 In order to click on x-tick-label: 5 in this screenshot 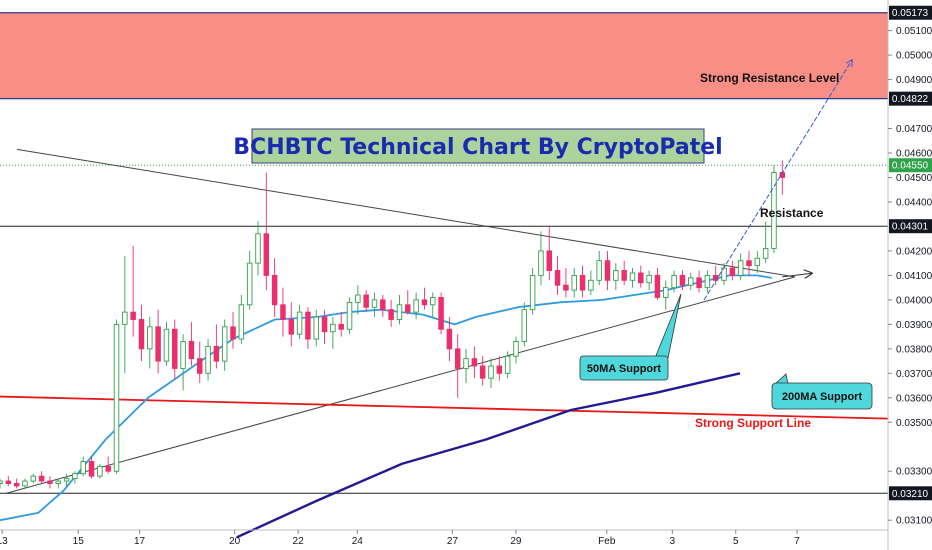, I will do `click(736, 541)`.